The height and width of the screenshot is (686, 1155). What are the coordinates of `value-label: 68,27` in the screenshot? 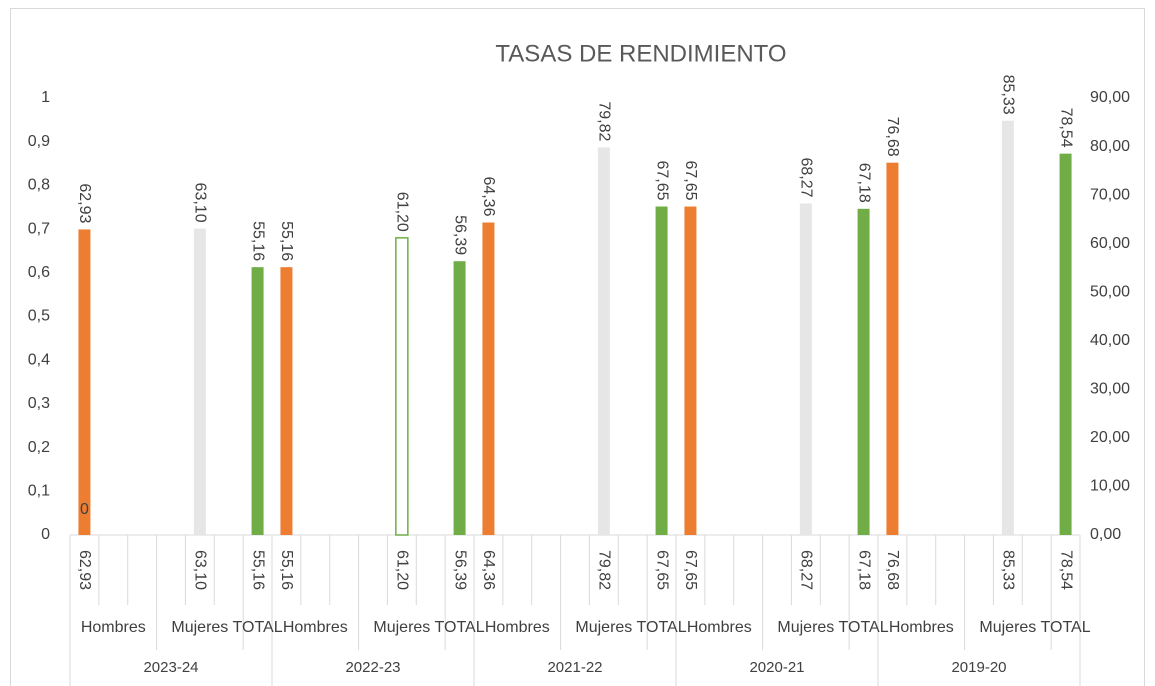 It's located at (806, 177).